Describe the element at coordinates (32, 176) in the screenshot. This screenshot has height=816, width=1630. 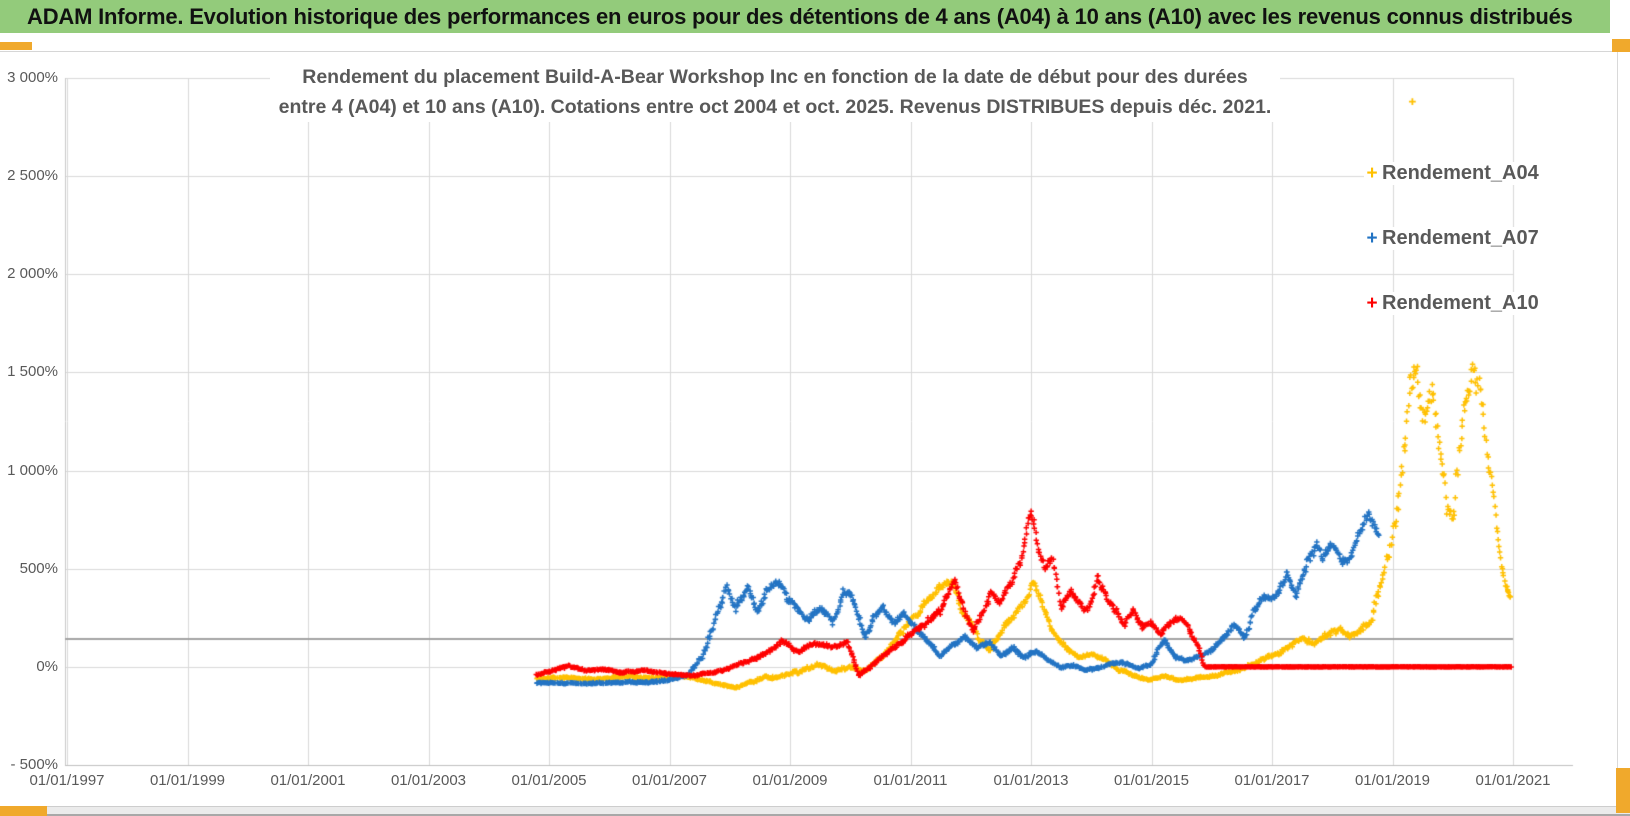
I see `y-axis-label: 2 500%` at that location.